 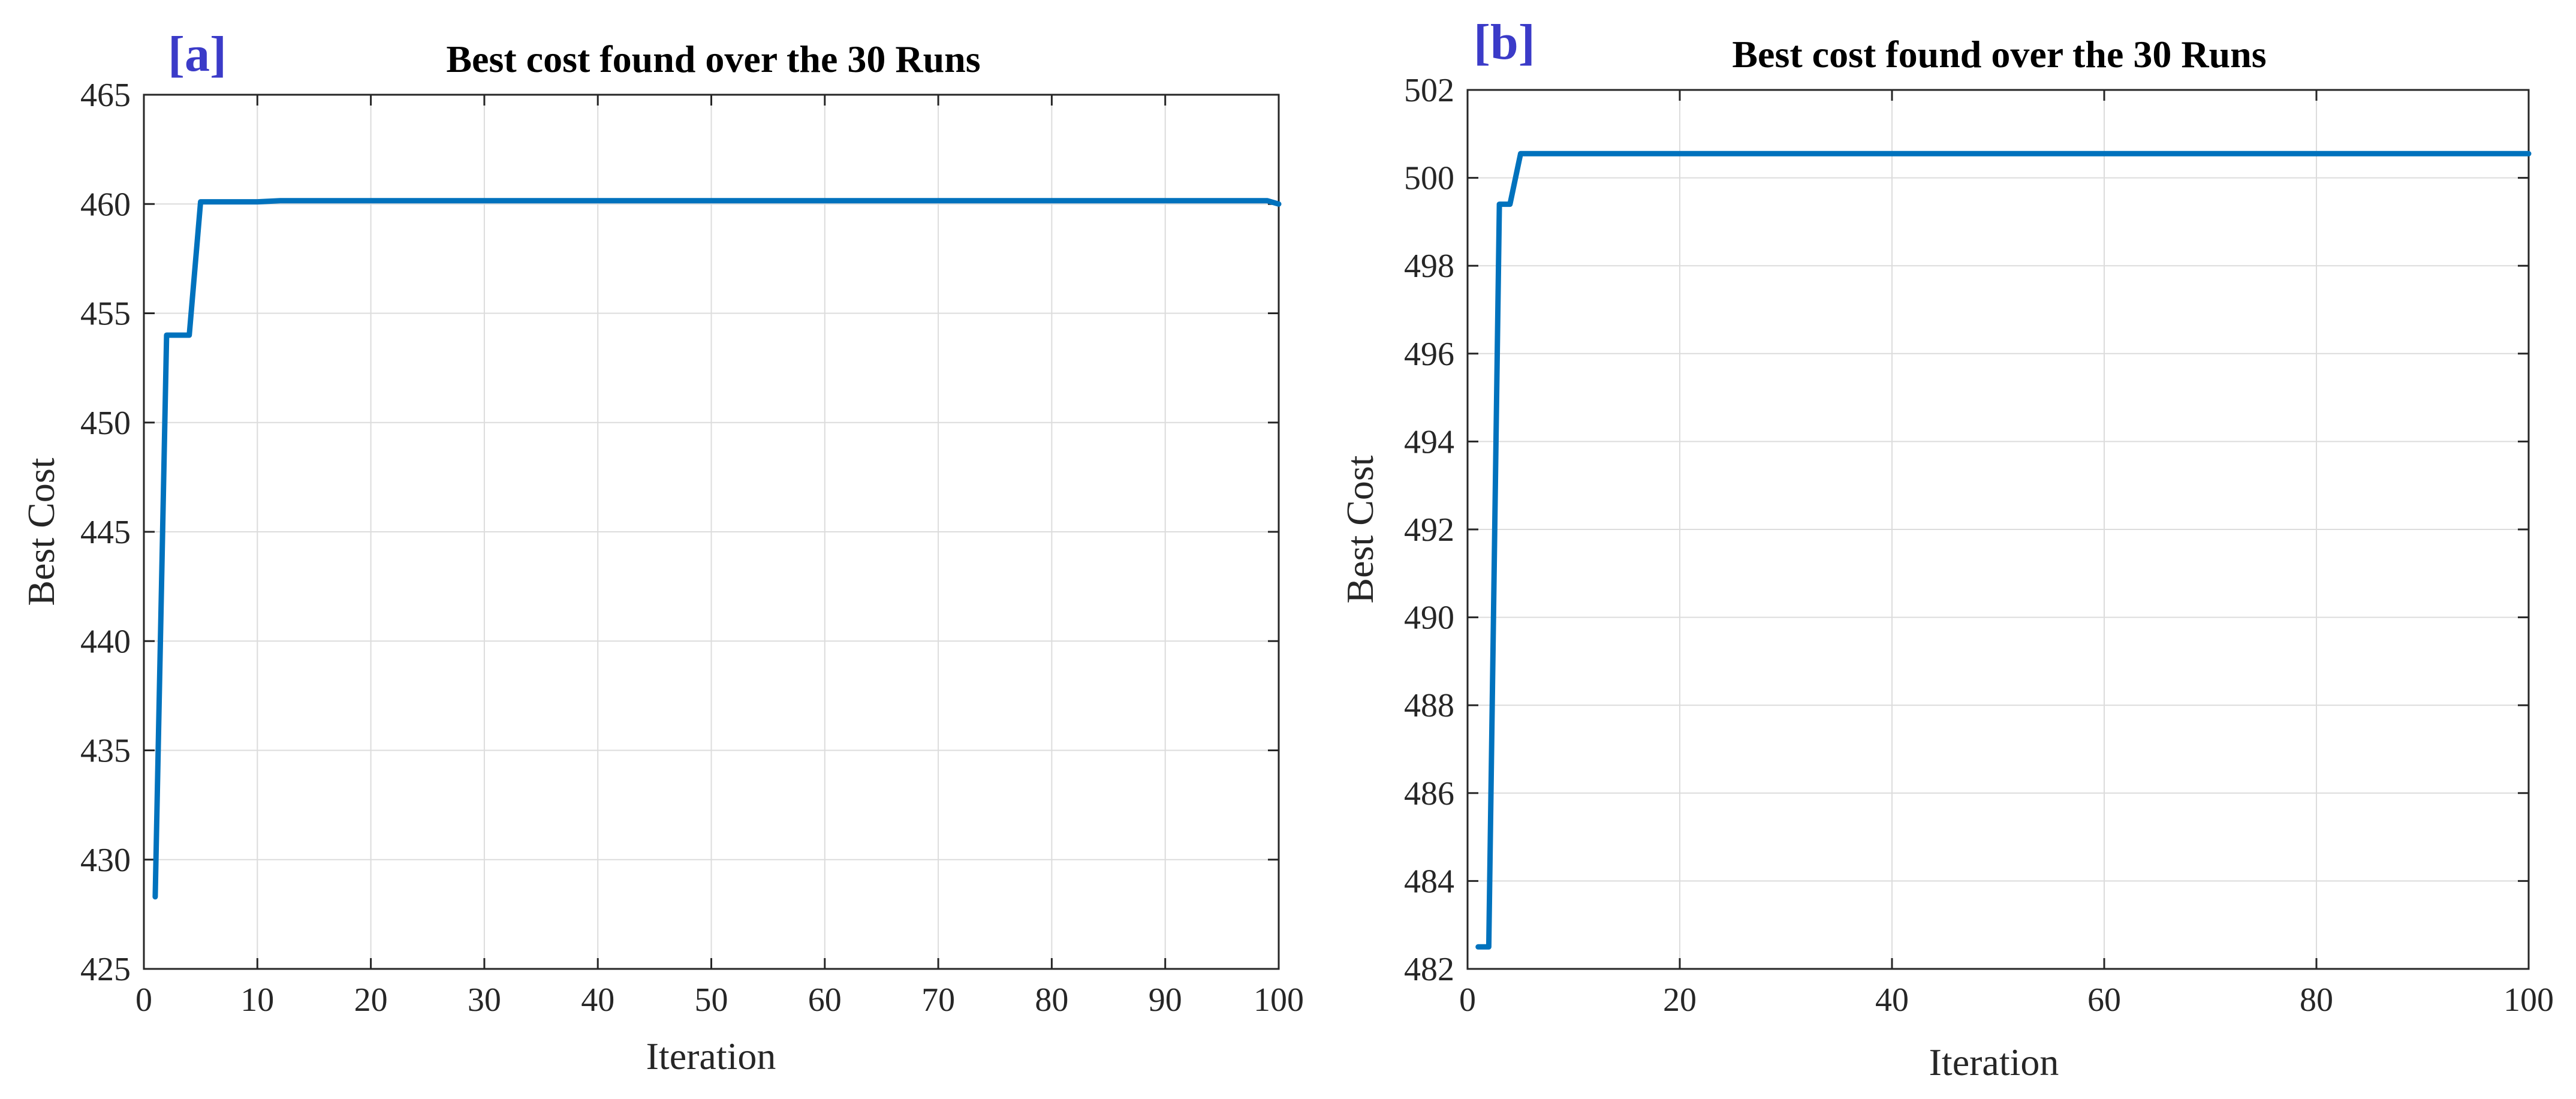 What do you see at coordinates (1279, 1000) in the screenshot?
I see `x-tick-label-a: 100` at bounding box center [1279, 1000].